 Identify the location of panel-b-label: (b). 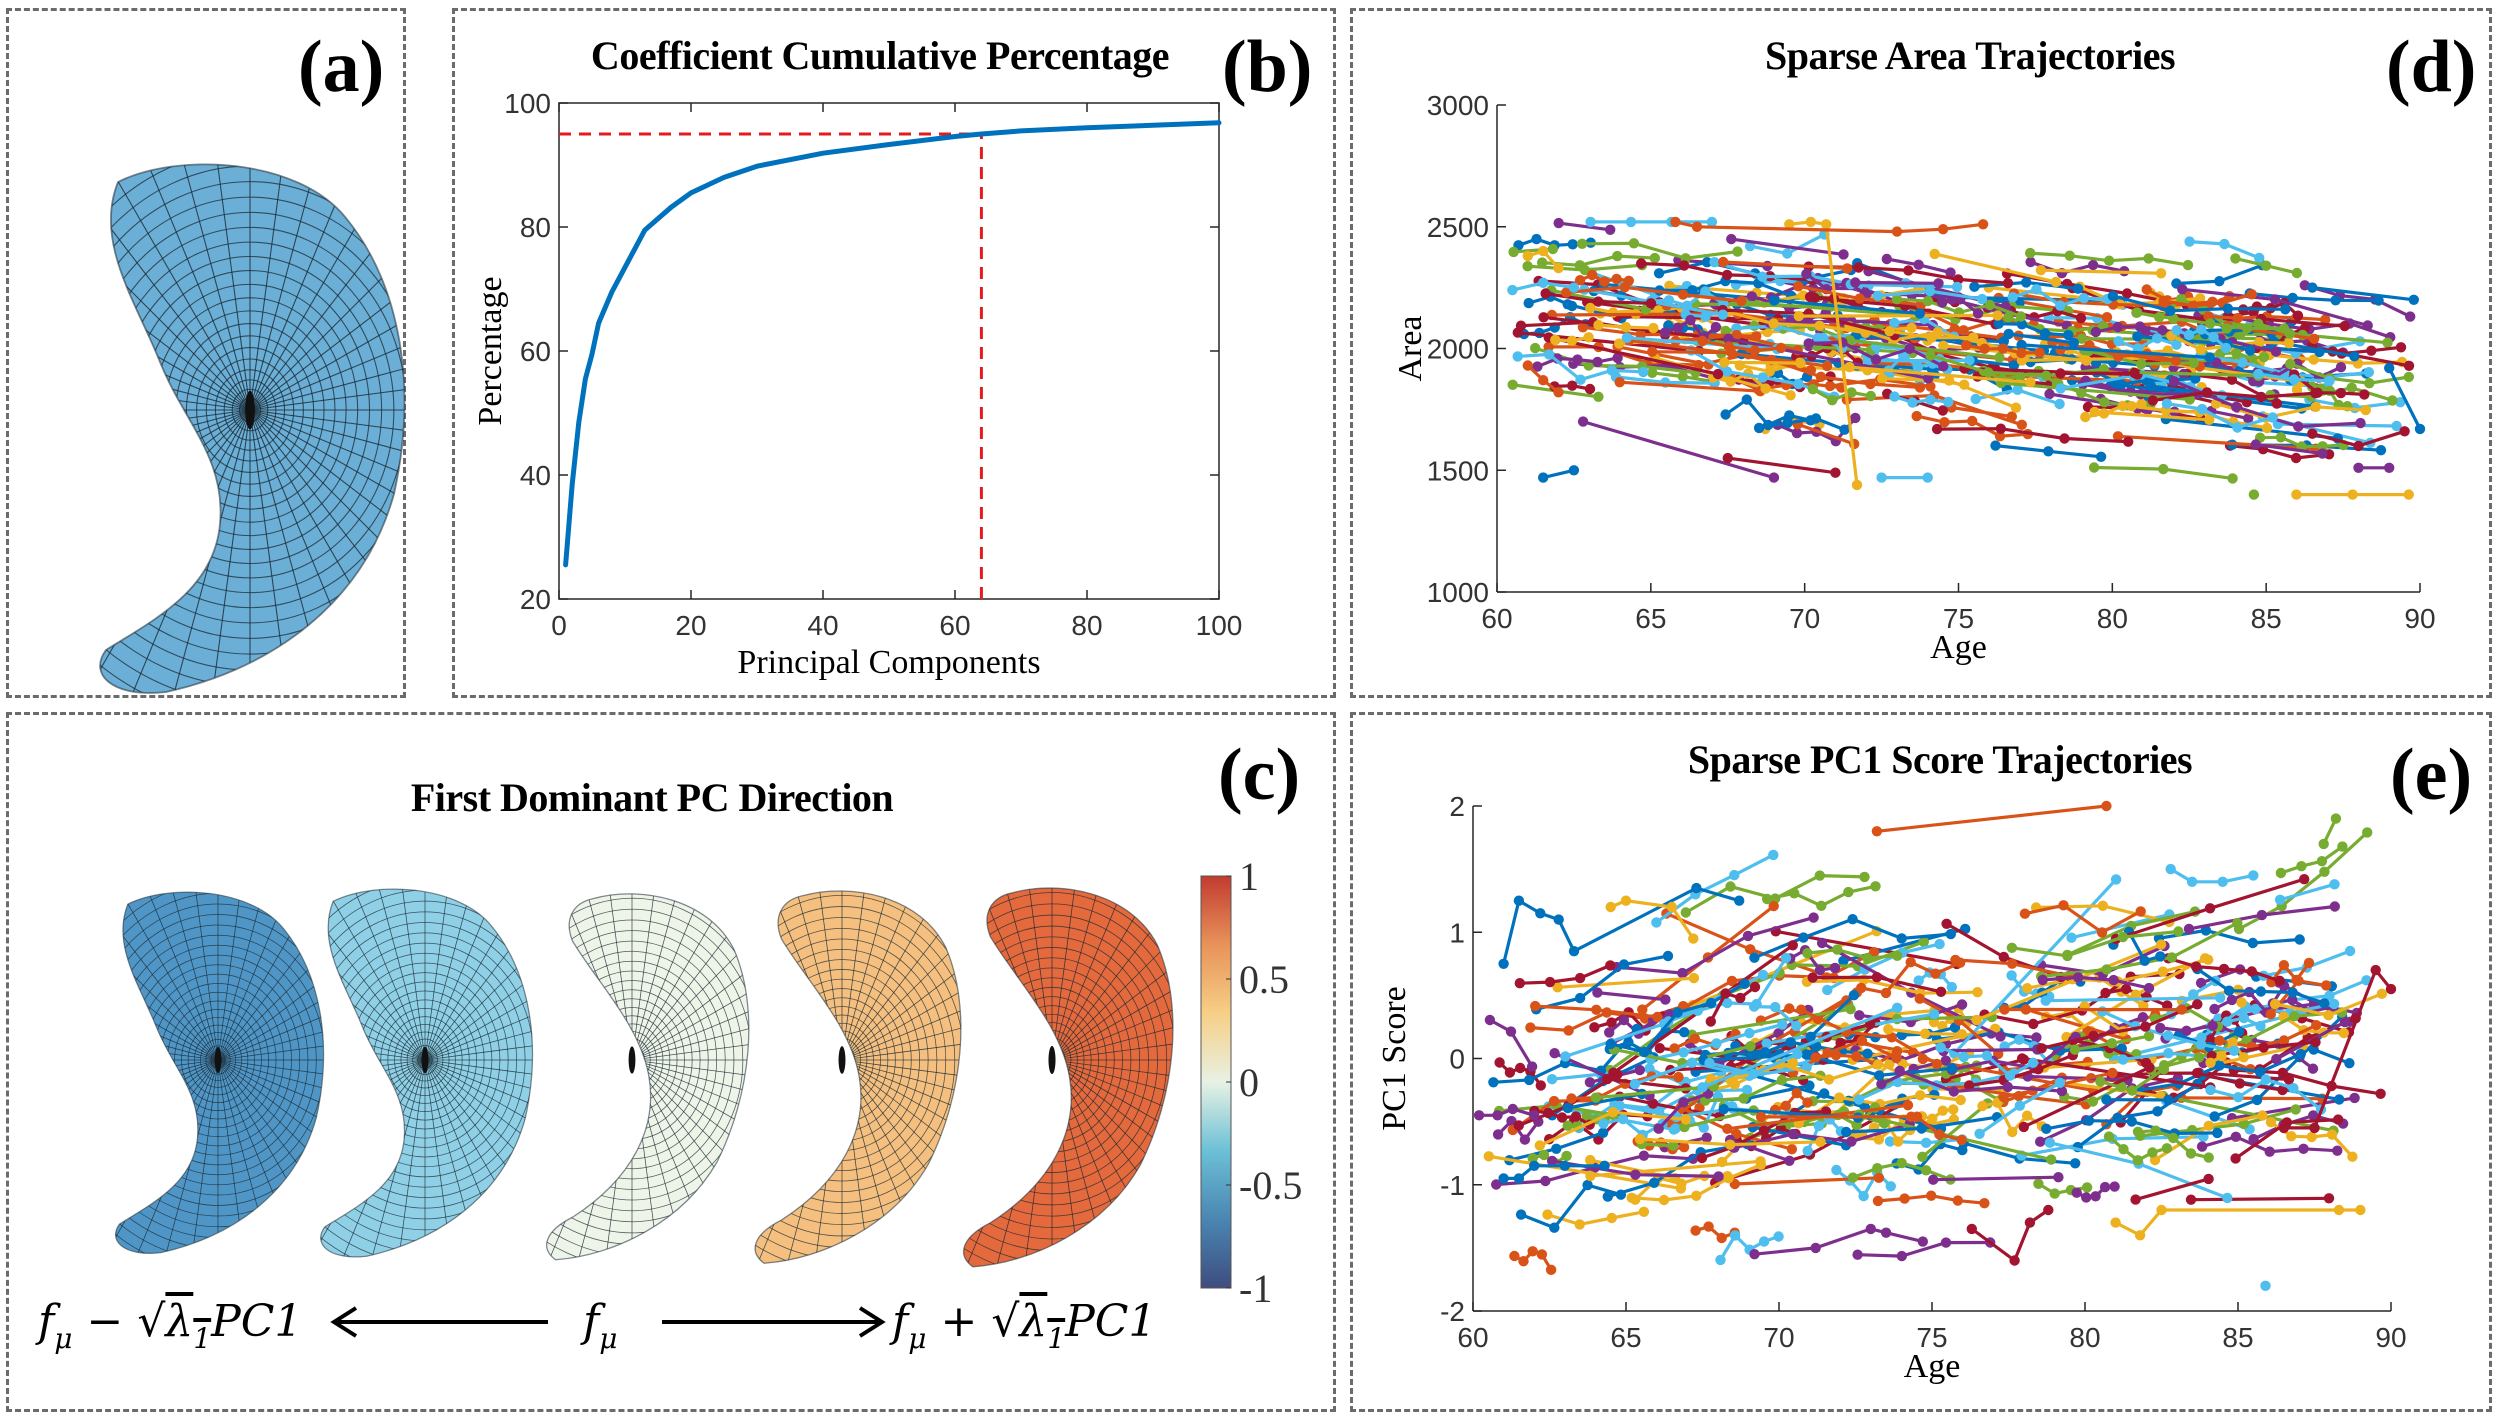
(1267, 67).